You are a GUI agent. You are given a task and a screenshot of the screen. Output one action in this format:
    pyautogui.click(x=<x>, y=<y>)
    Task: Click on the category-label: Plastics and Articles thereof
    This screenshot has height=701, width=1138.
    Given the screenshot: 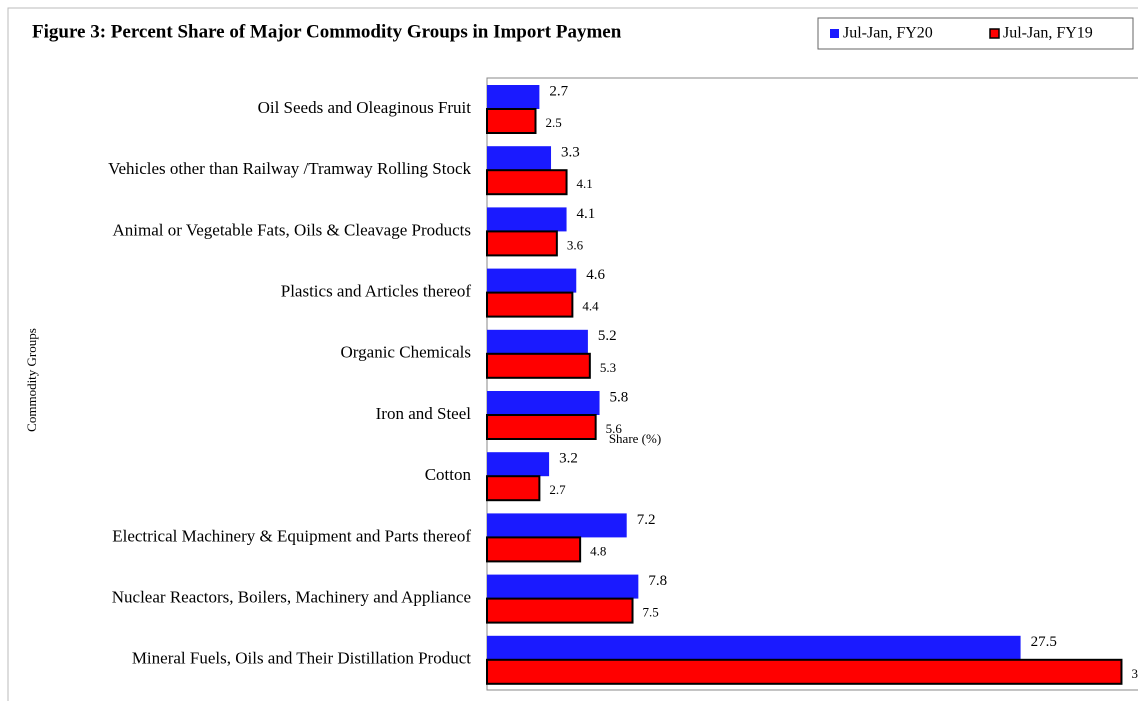 What is the action you would take?
    pyautogui.click(x=376, y=291)
    